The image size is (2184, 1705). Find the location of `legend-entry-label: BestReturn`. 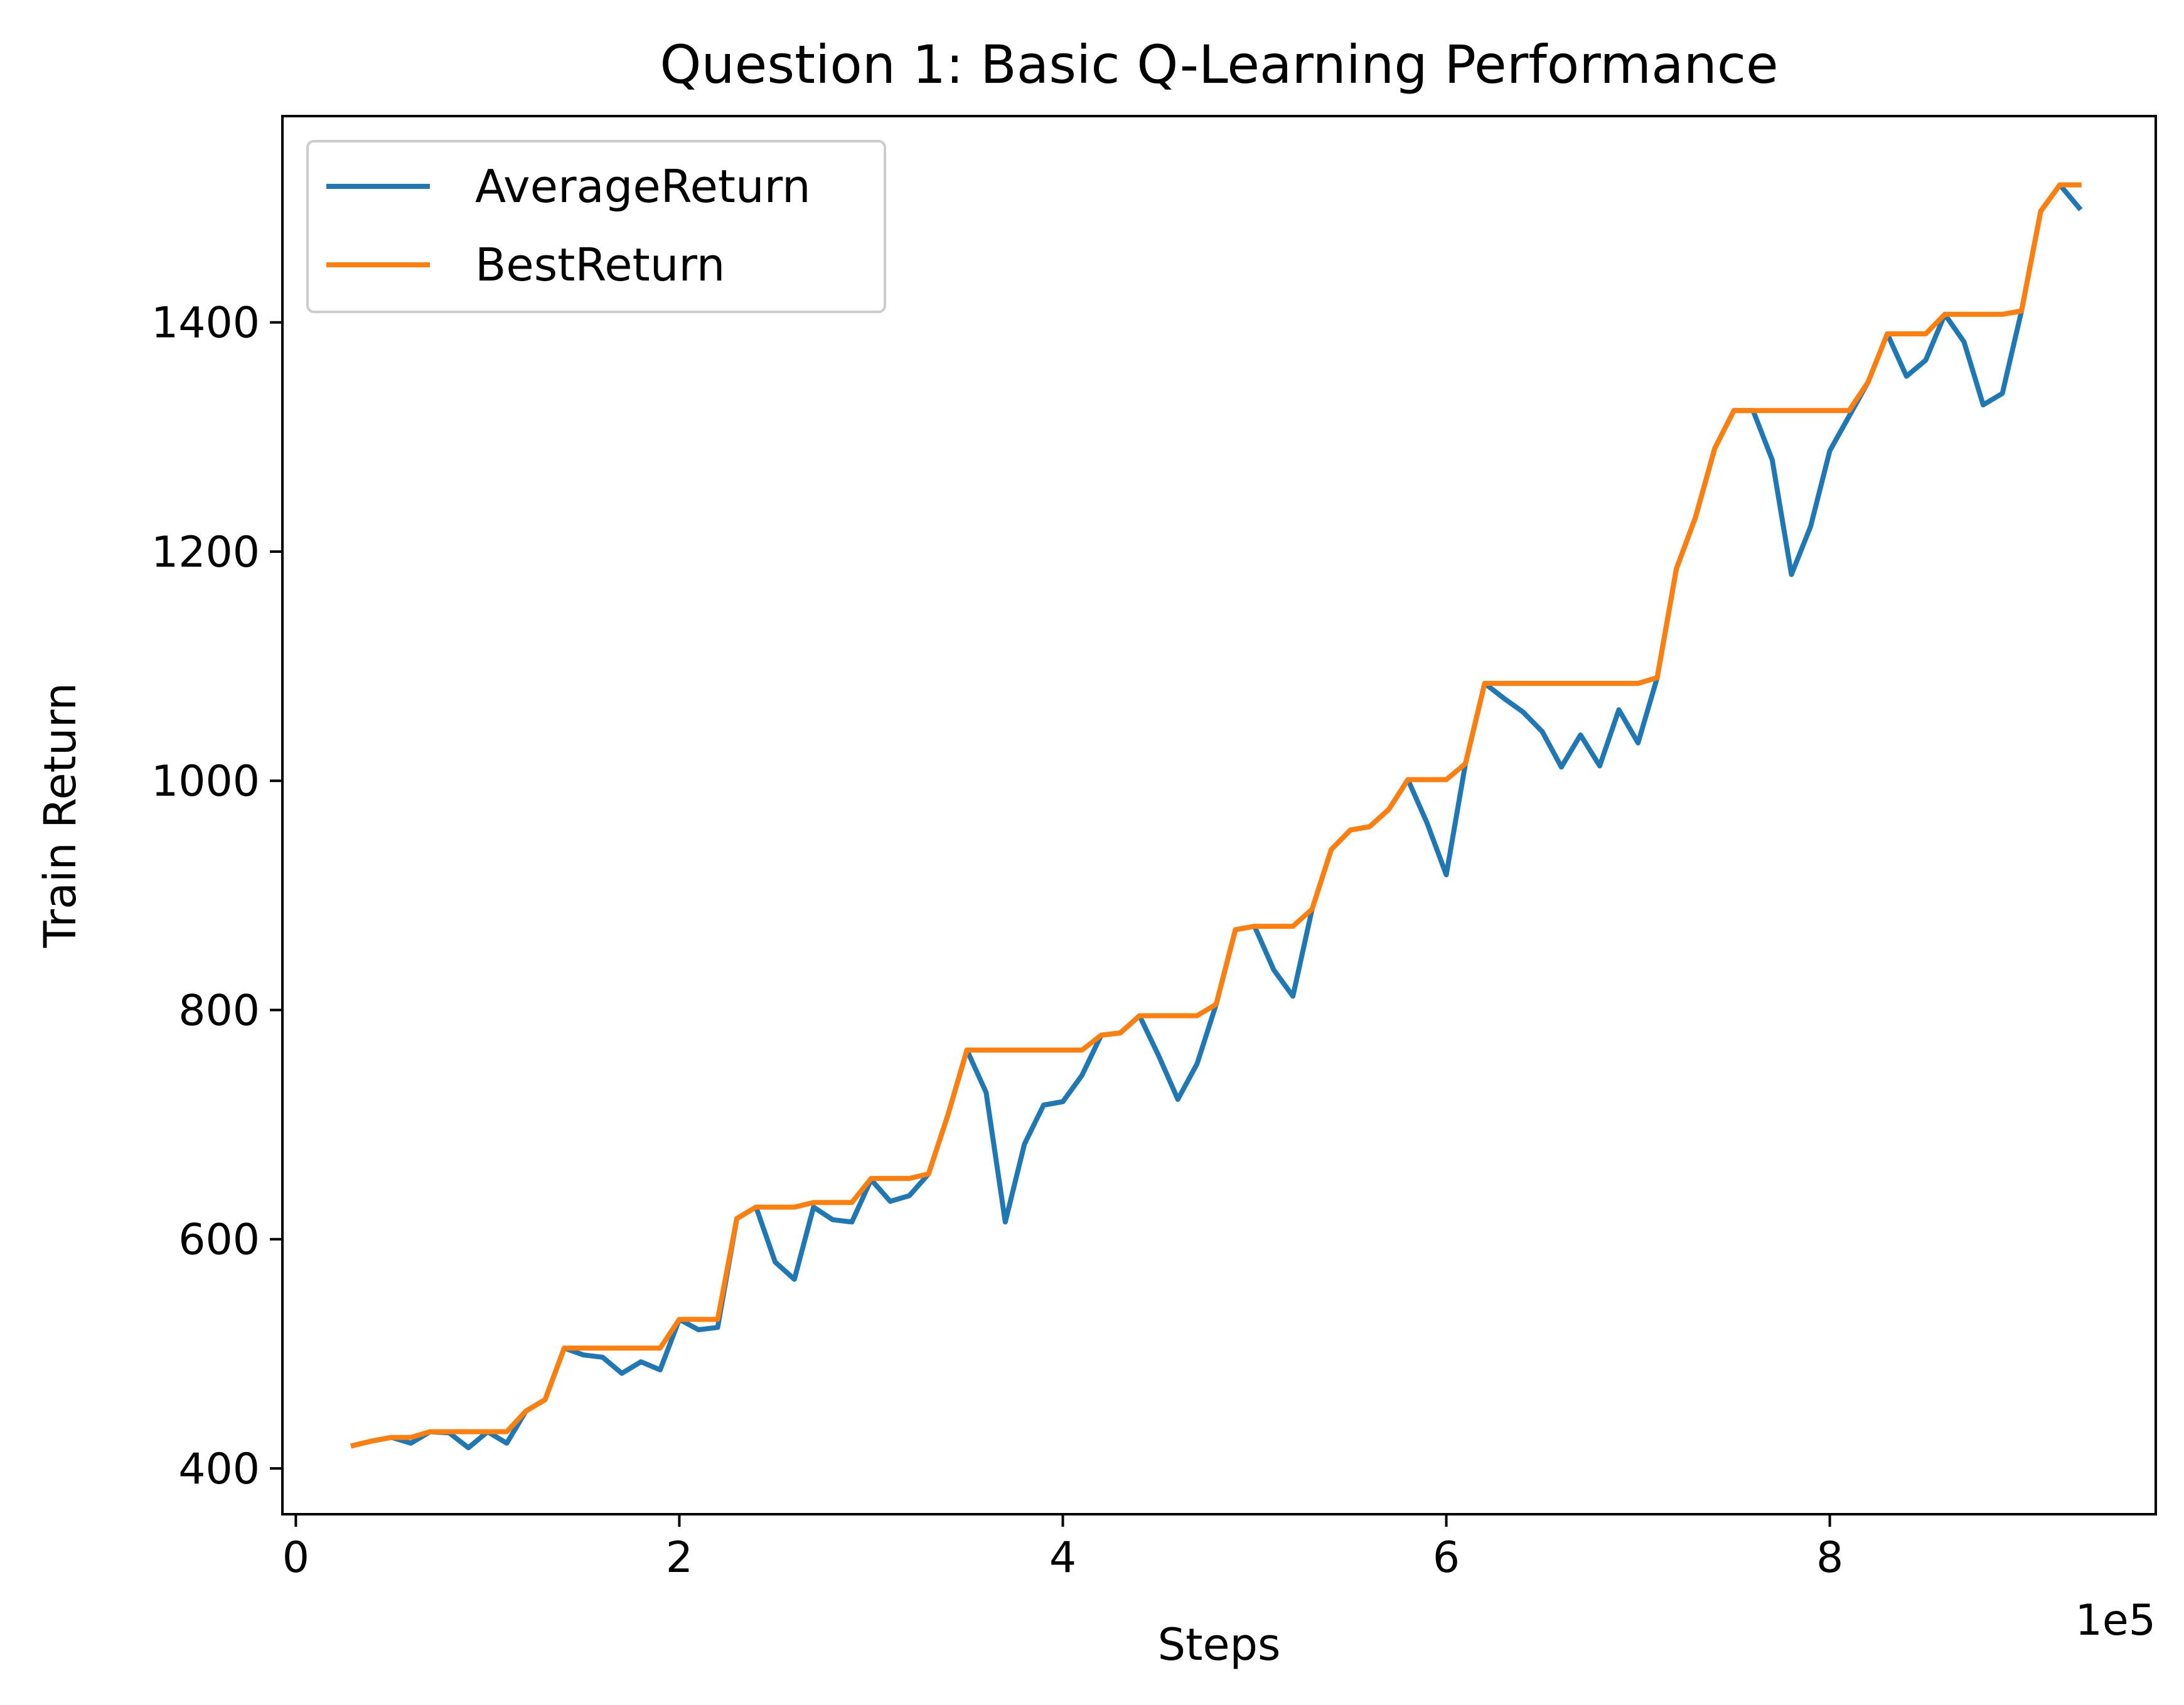

legend-entry-label: BestReturn is located at coordinates (600, 264).